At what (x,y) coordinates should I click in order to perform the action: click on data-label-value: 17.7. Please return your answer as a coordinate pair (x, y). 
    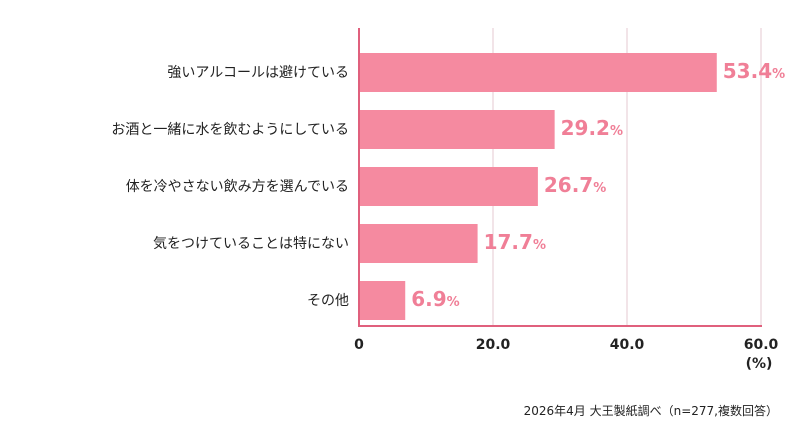
    Looking at the image, I should click on (508, 241).